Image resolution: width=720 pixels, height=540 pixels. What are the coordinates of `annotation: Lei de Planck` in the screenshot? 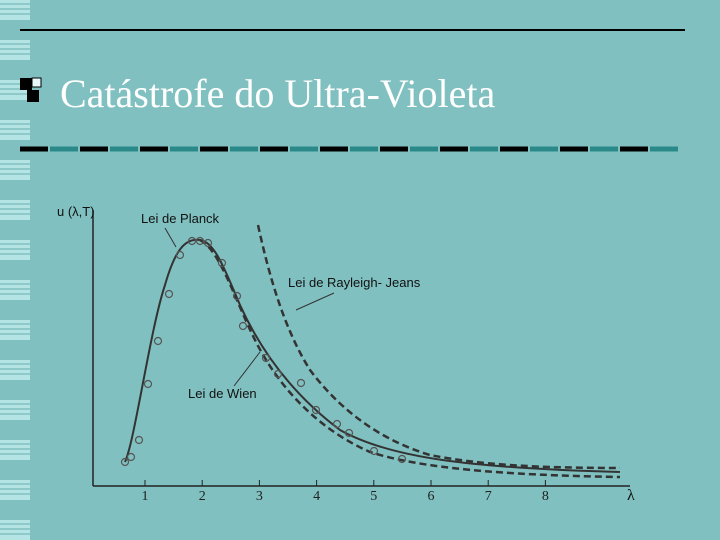 It's located at (180, 218).